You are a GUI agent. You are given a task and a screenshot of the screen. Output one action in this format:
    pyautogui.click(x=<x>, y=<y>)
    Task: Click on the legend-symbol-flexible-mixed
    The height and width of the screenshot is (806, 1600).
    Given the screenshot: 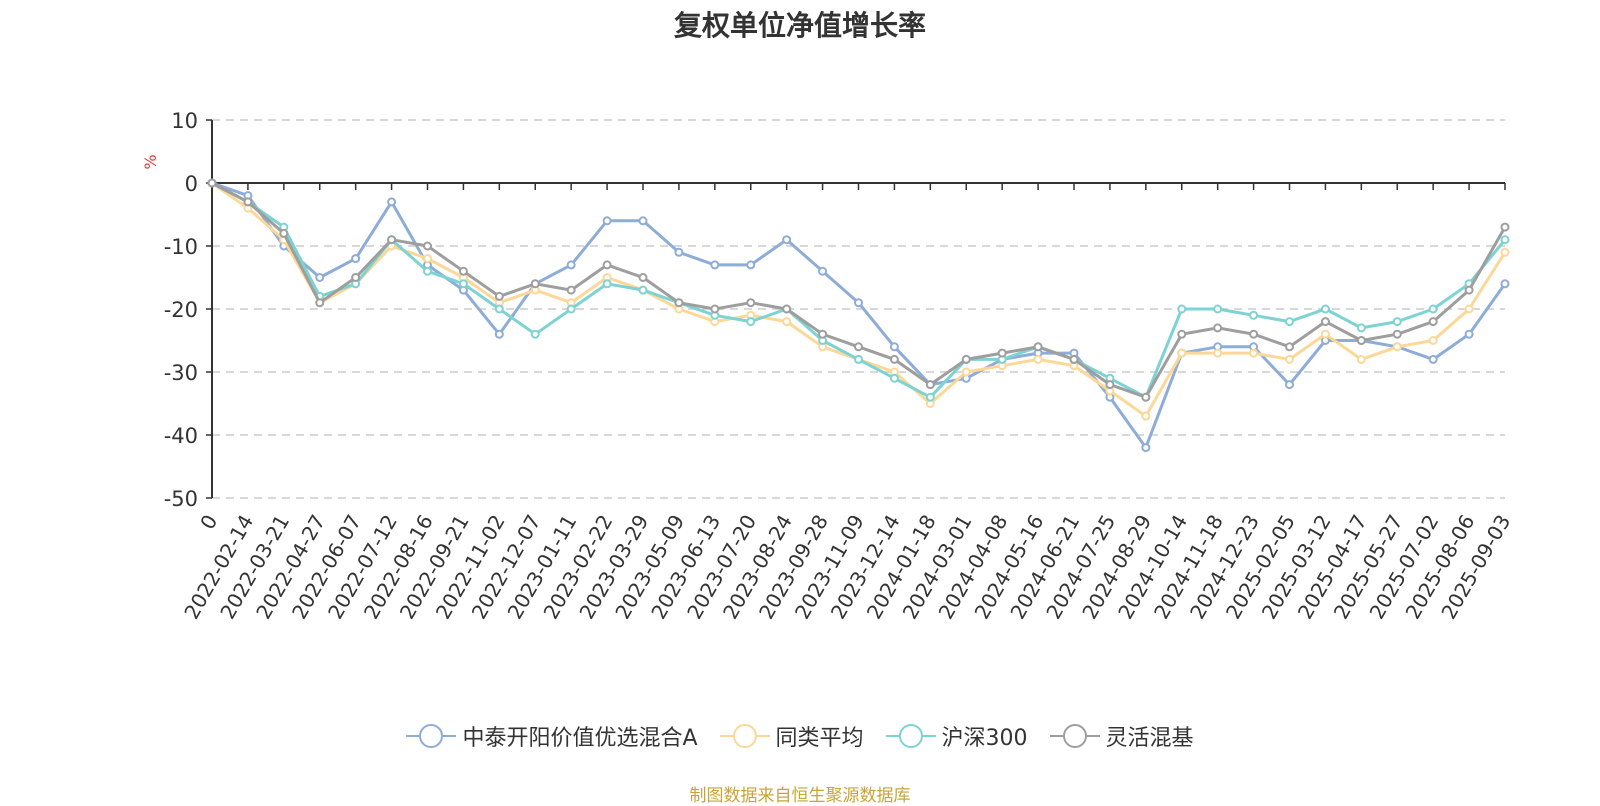 What is the action you would take?
    pyautogui.click(x=1074, y=736)
    